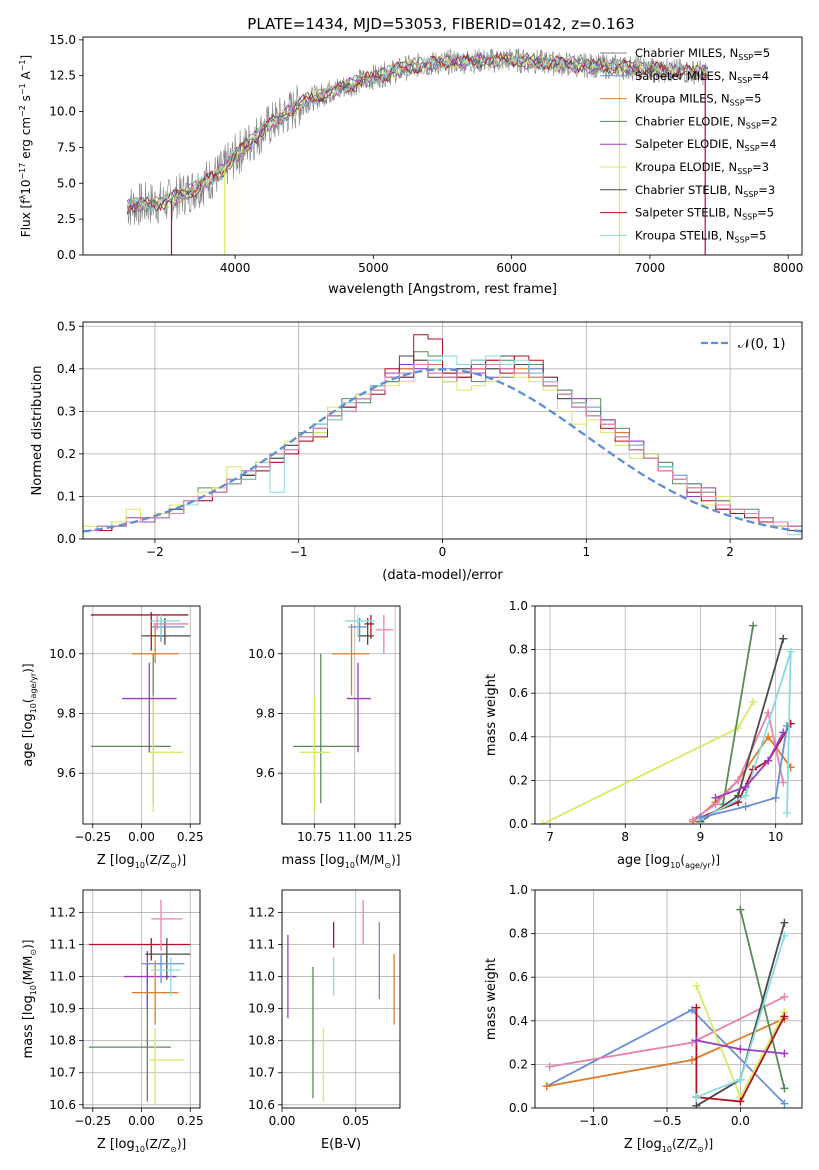 The height and width of the screenshot is (1170, 819). I want to click on label-part: (Z/Z, so click(157, 860).